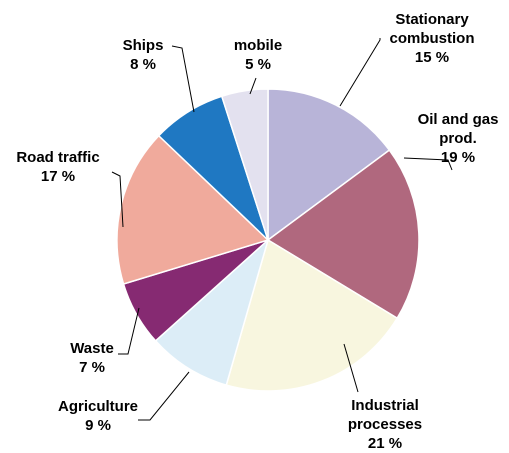 The height and width of the screenshot is (453, 509). What do you see at coordinates (98, 416) in the screenshot?
I see `slice-label-agriculture: Agriculture 9 %` at bounding box center [98, 416].